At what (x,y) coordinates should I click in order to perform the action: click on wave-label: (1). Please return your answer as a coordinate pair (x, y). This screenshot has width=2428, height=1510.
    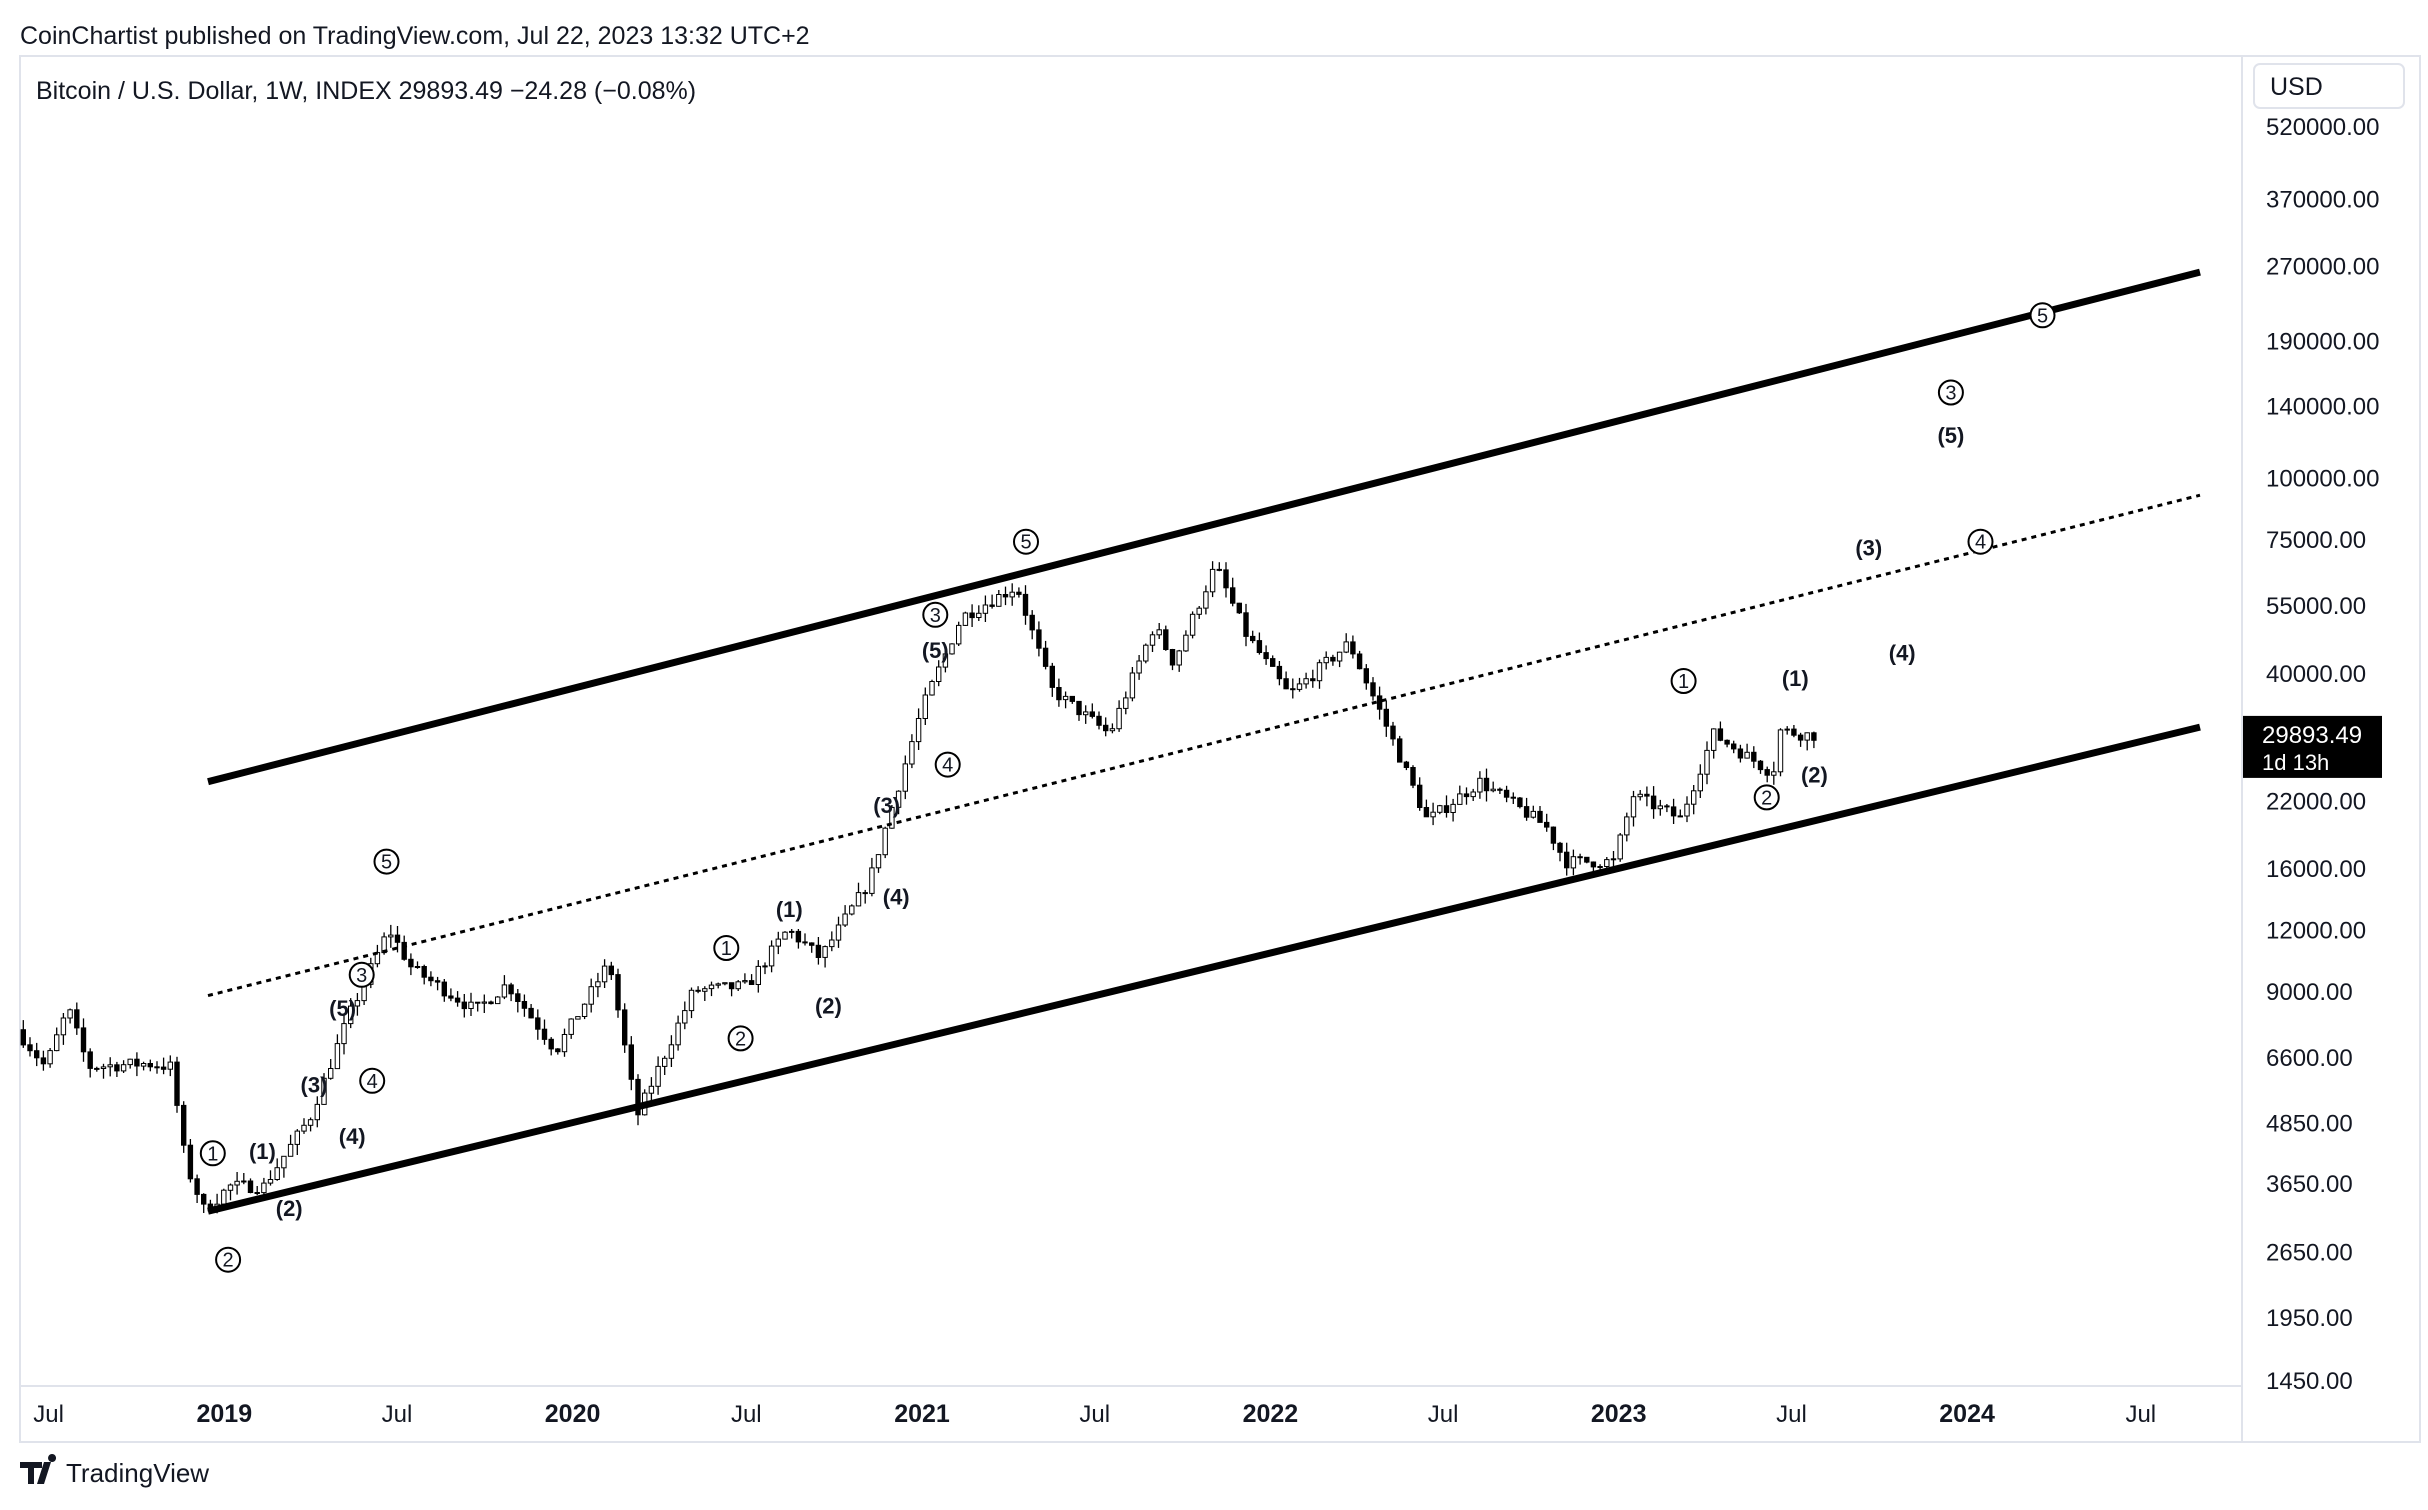
    Looking at the image, I should click on (1795, 678).